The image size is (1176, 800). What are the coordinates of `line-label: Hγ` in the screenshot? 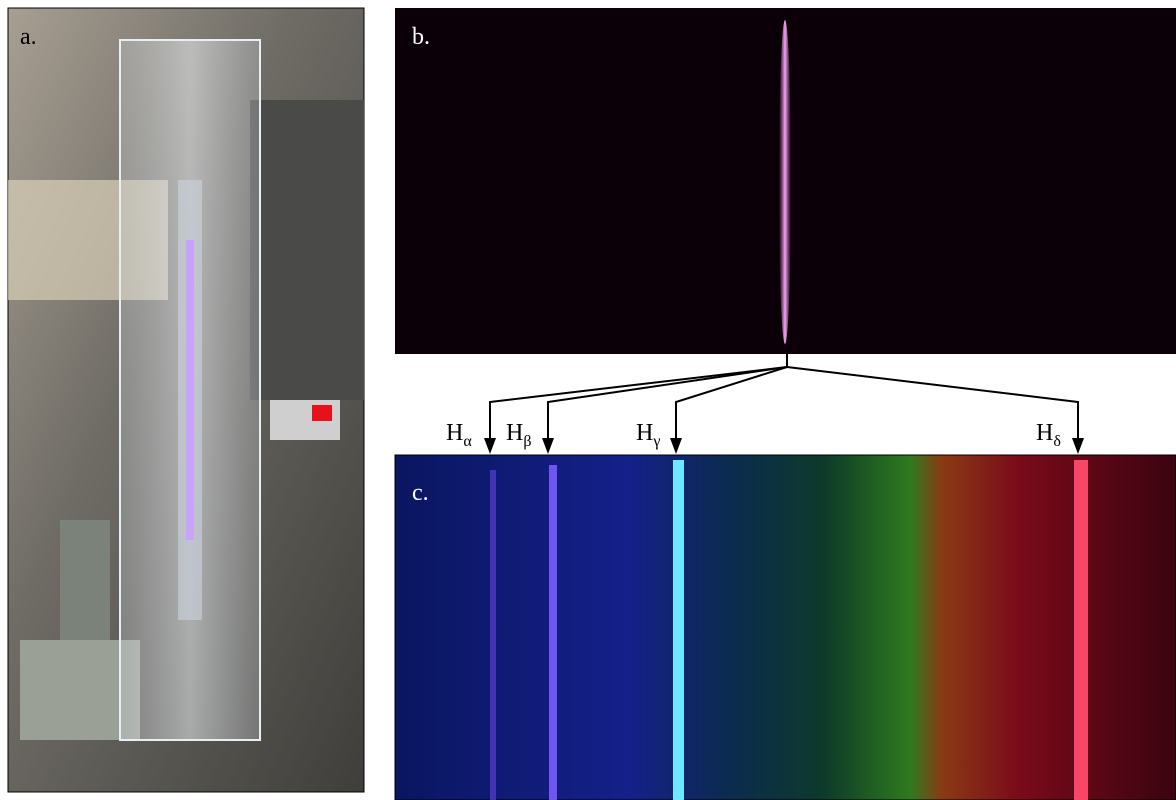 It's located at (648, 435).